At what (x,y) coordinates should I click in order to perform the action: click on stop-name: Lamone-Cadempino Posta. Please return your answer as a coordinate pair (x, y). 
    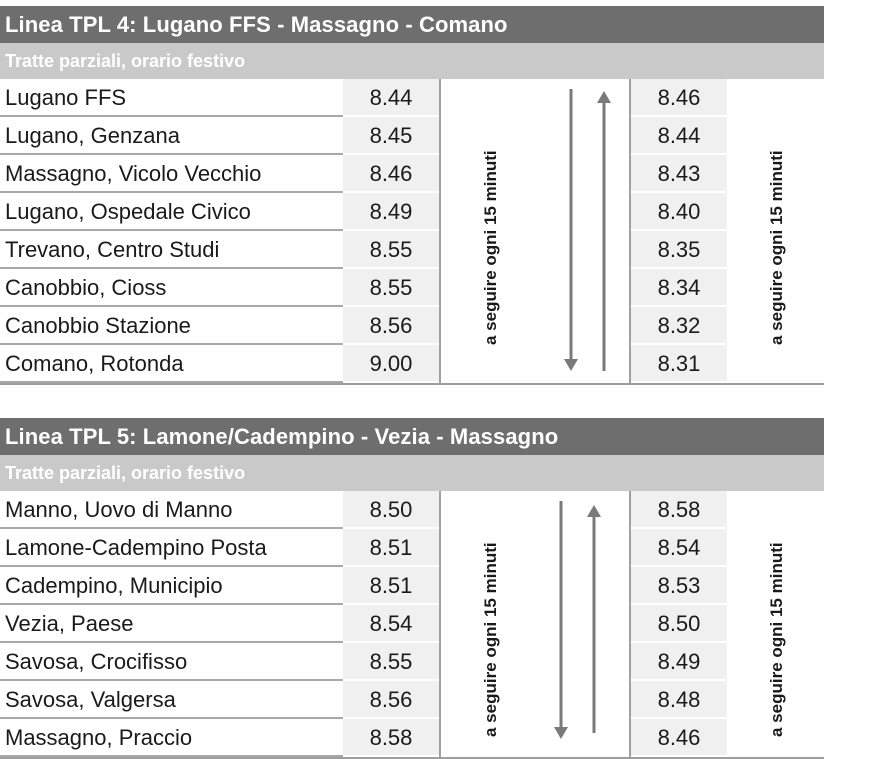
    Looking at the image, I should click on (171, 548).